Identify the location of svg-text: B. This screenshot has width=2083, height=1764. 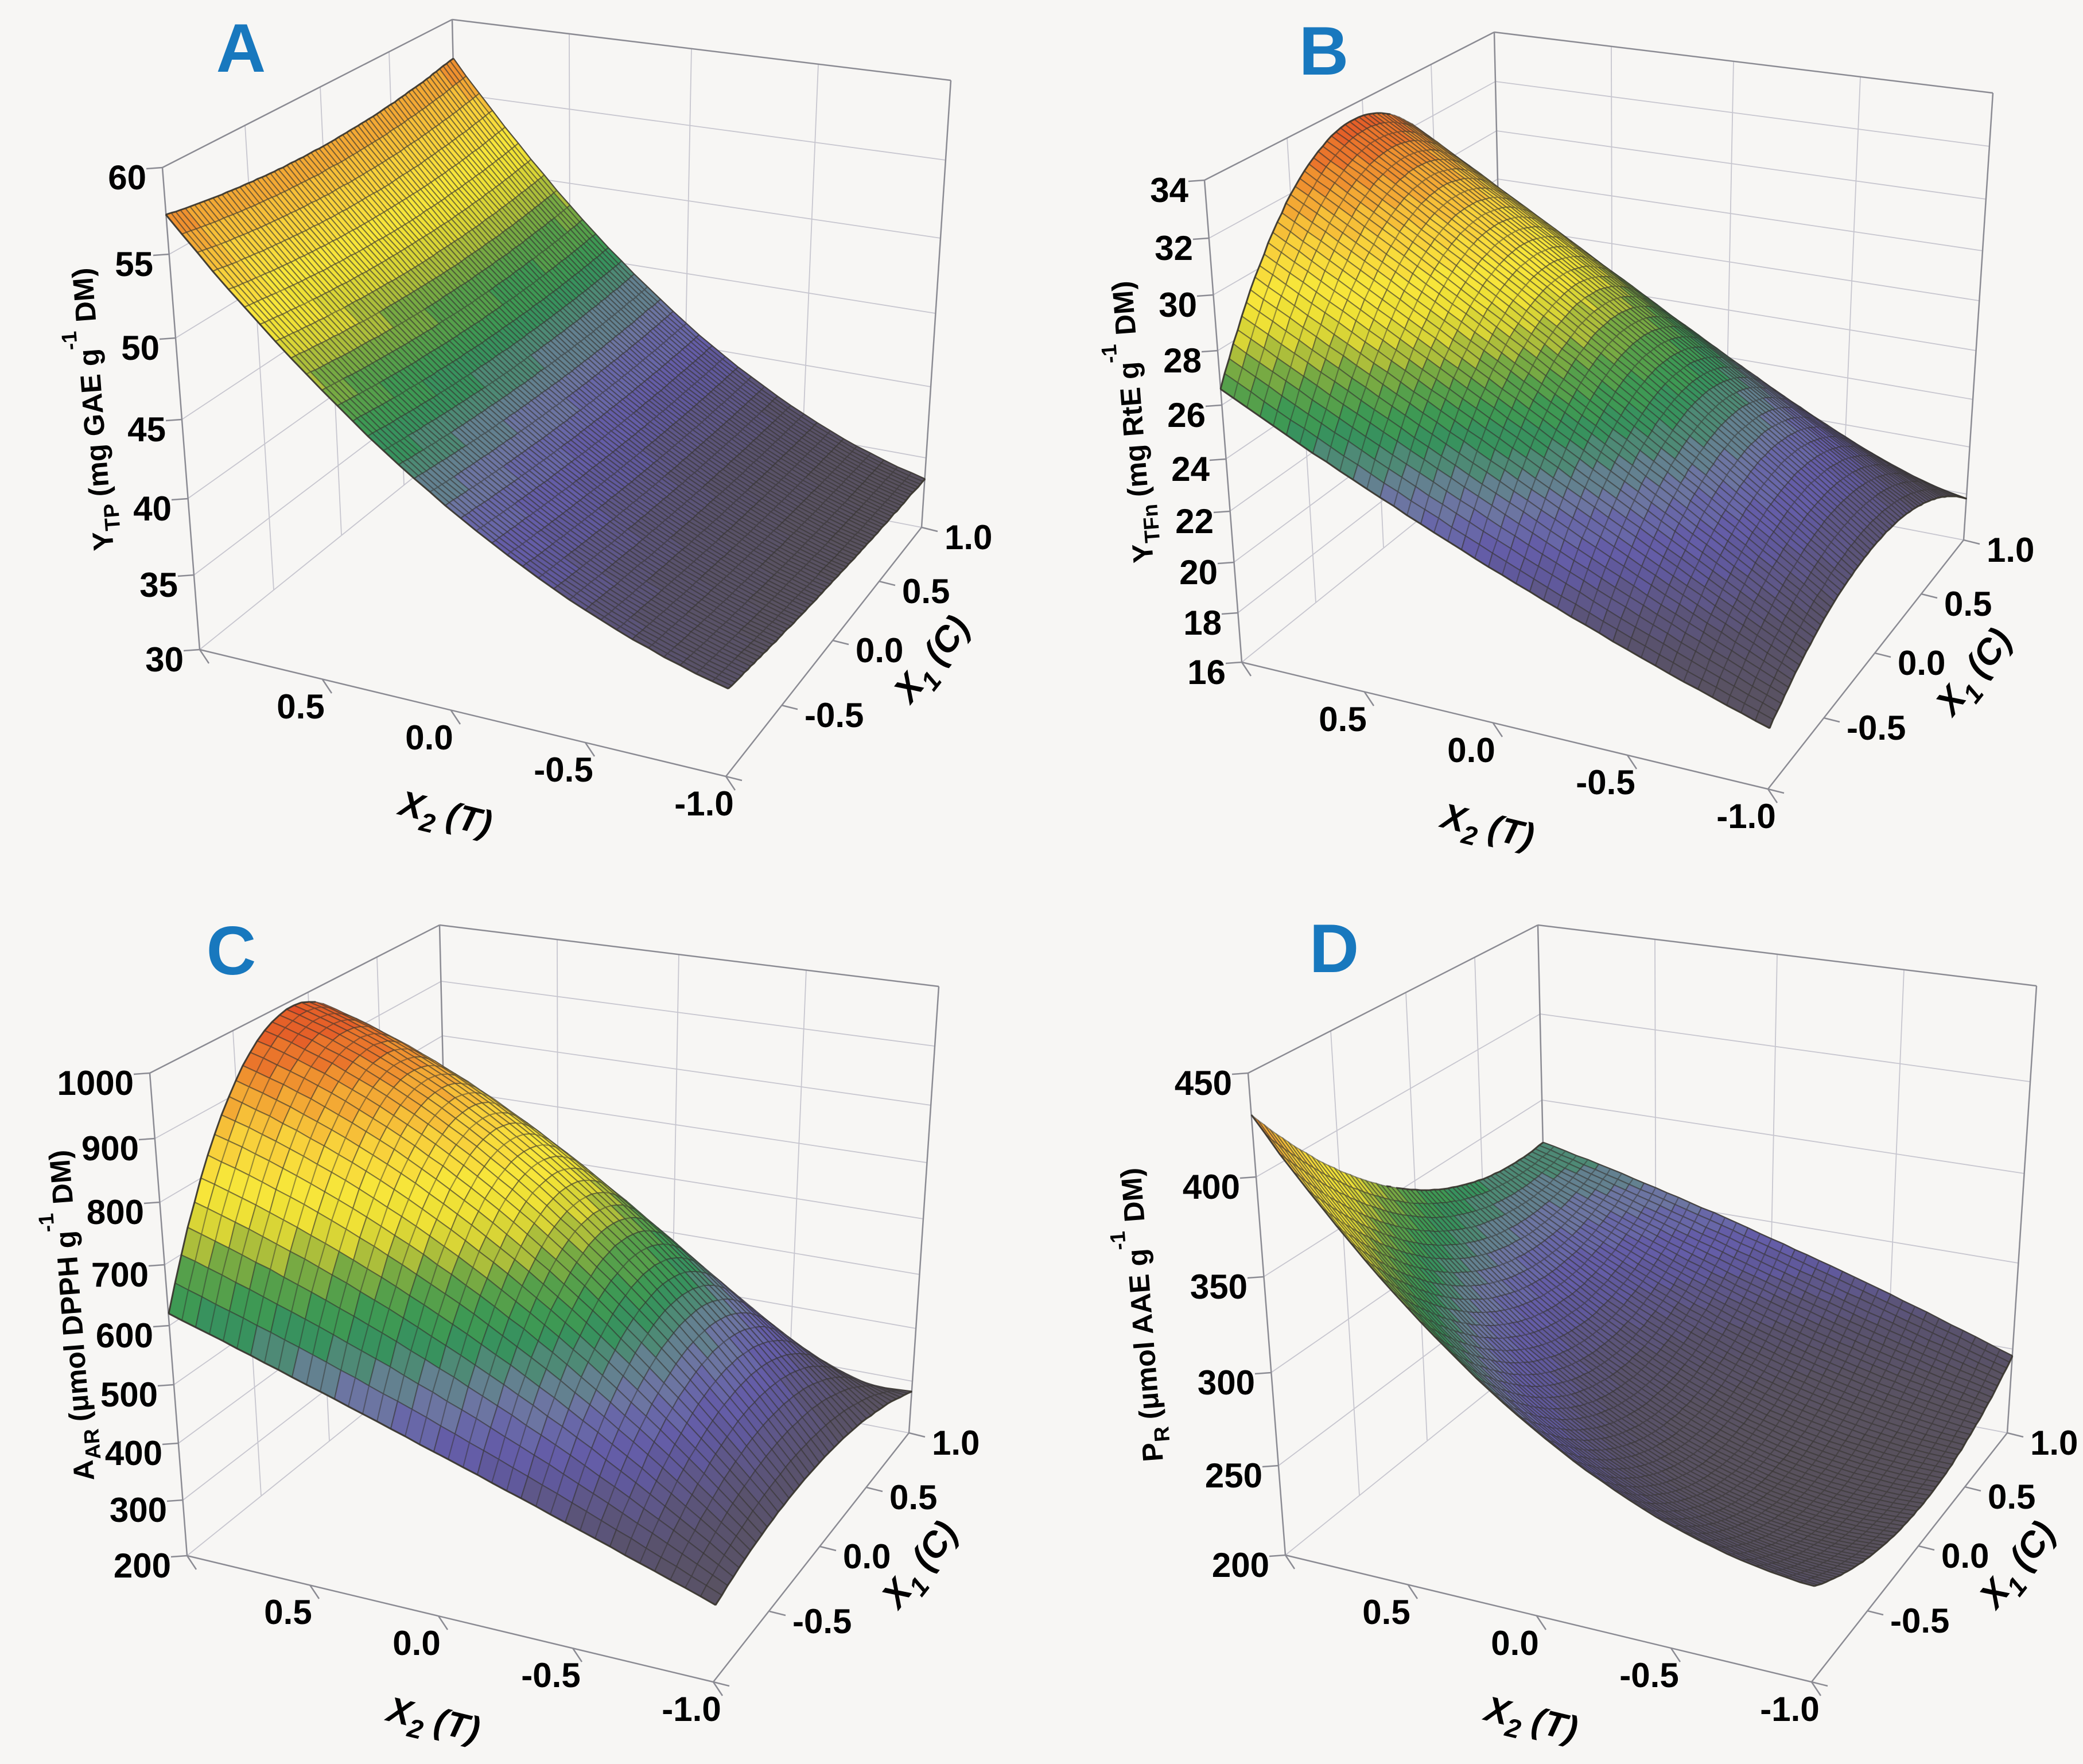
(1324, 51).